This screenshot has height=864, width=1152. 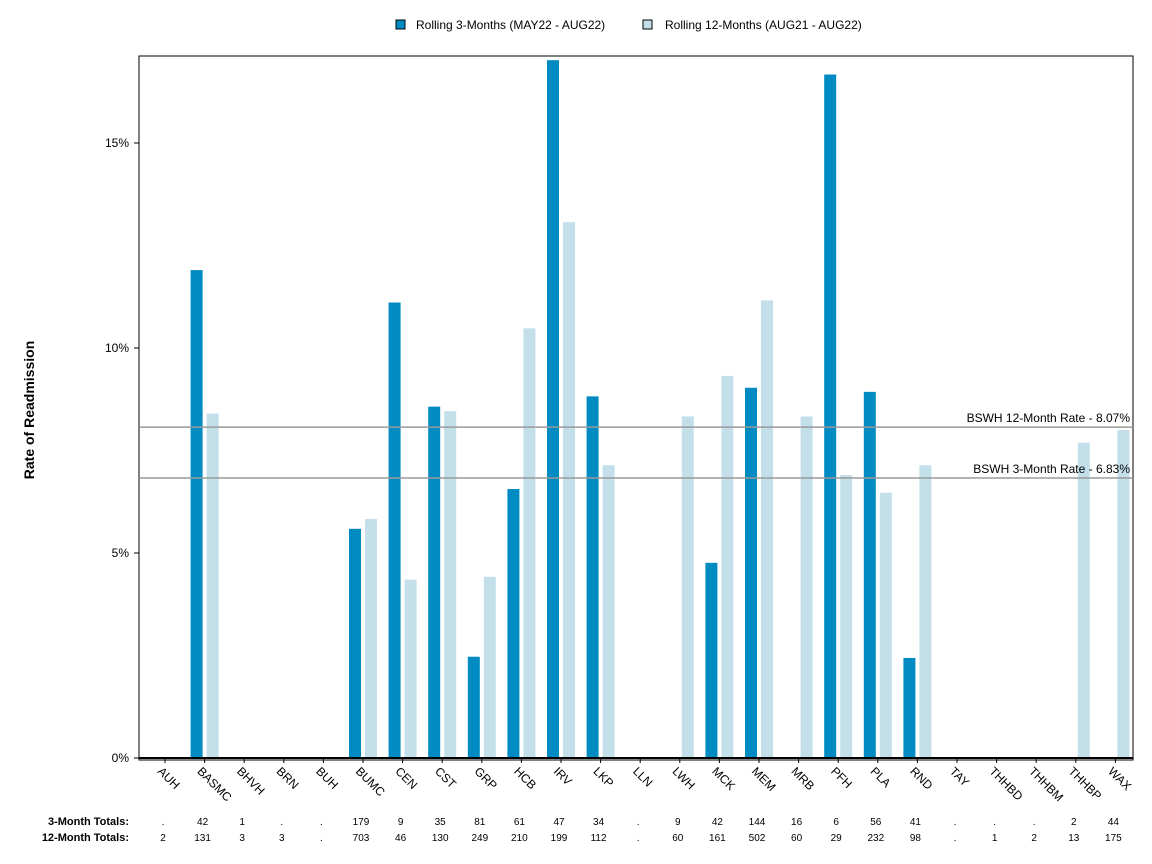 I want to click on total-3month: 16, so click(x=797, y=822).